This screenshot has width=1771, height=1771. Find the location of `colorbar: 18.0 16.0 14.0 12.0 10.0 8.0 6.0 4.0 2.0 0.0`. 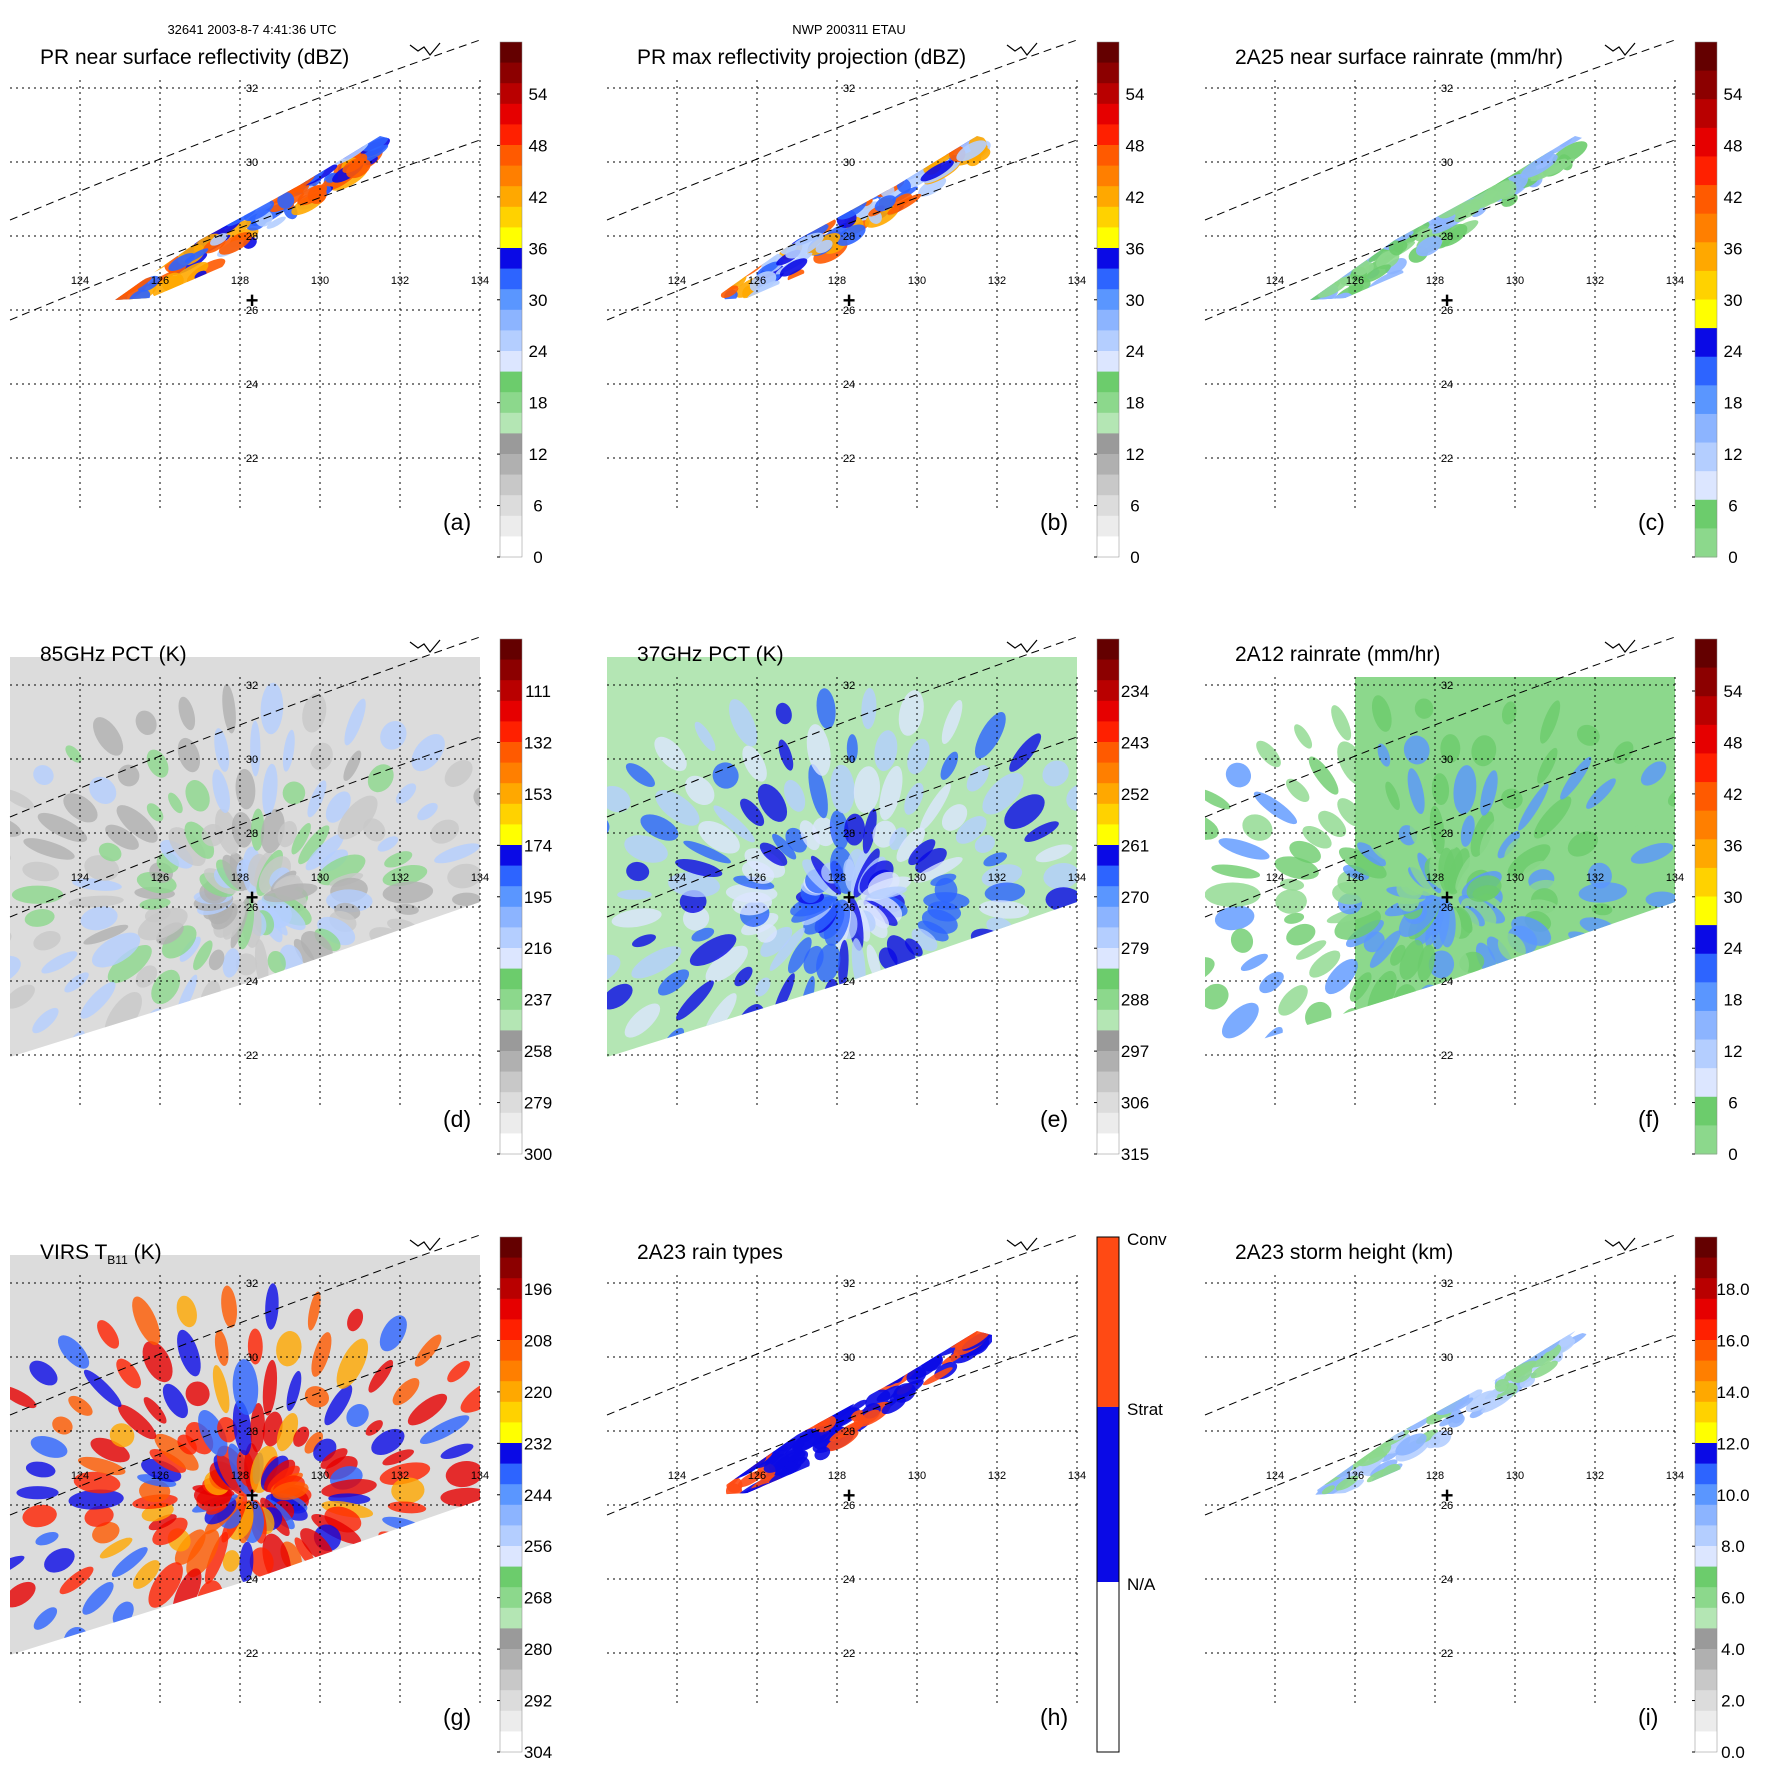

colorbar: 18.0 16.0 14.0 12.0 10.0 8.0 6.0 4.0 2.0 0.0 is located at coordinates (1721, 1499).